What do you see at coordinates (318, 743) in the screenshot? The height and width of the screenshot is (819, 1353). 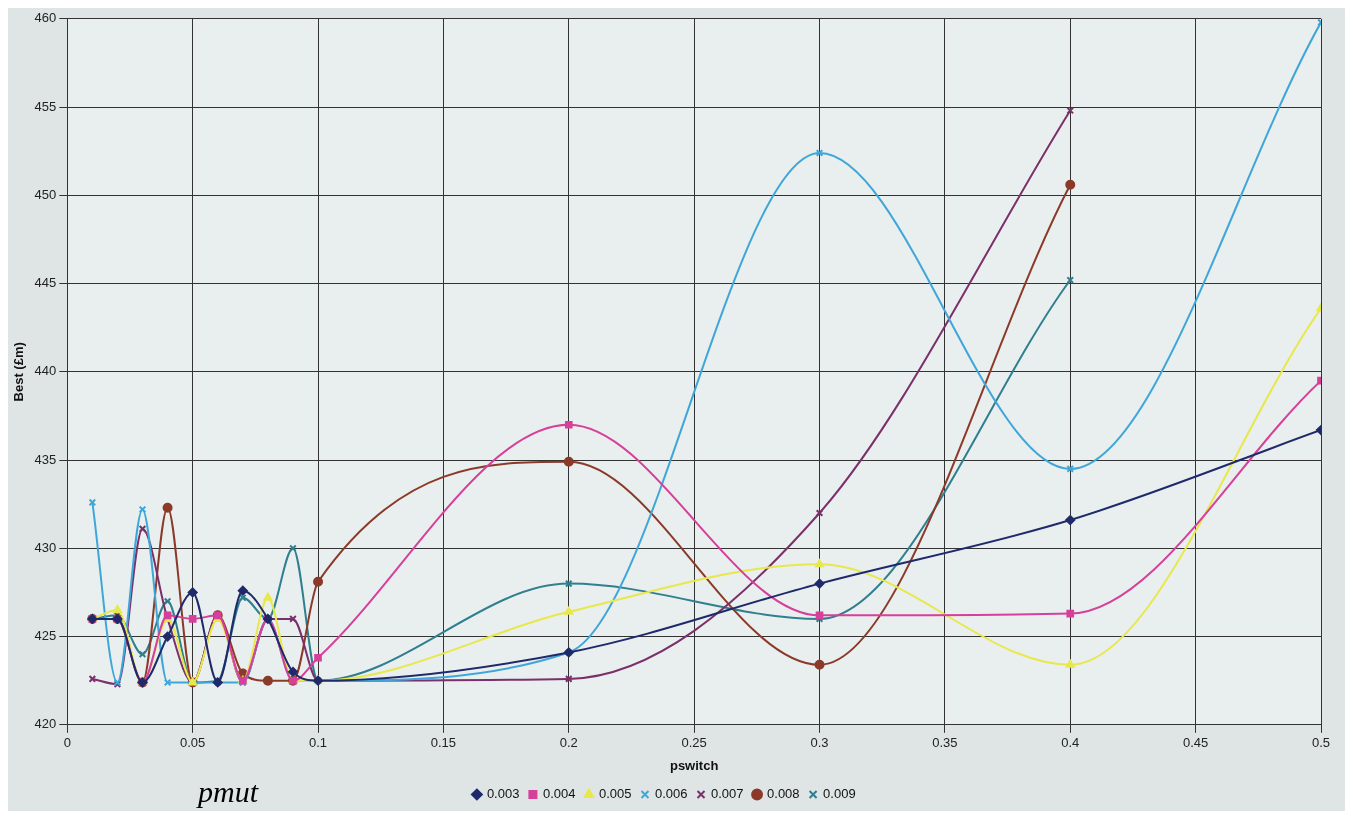 I see `x-tick-label: 0.1` at bounding box center [318, 743].